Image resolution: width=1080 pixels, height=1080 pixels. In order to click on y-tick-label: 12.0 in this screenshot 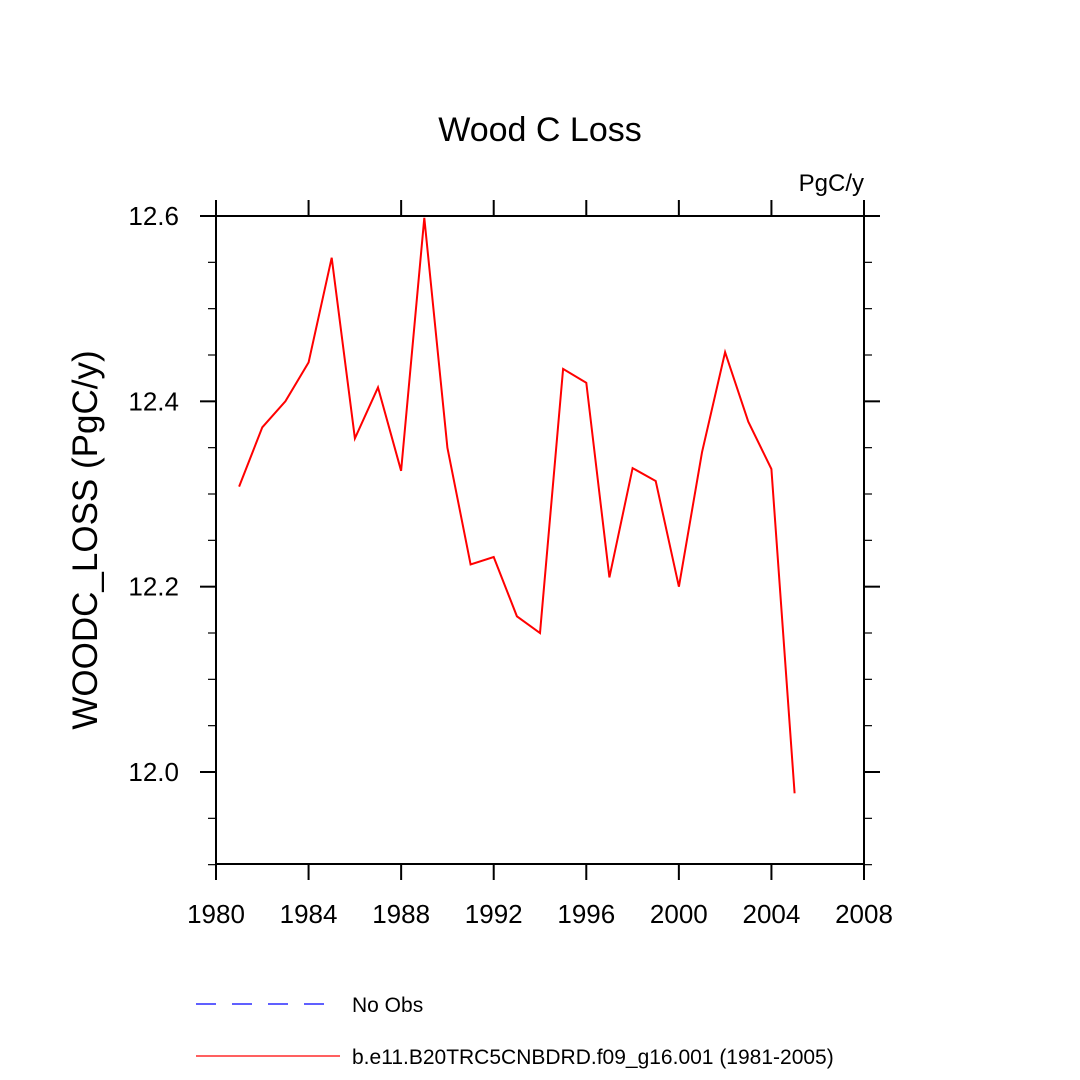, I will do `click(153, 772)`.